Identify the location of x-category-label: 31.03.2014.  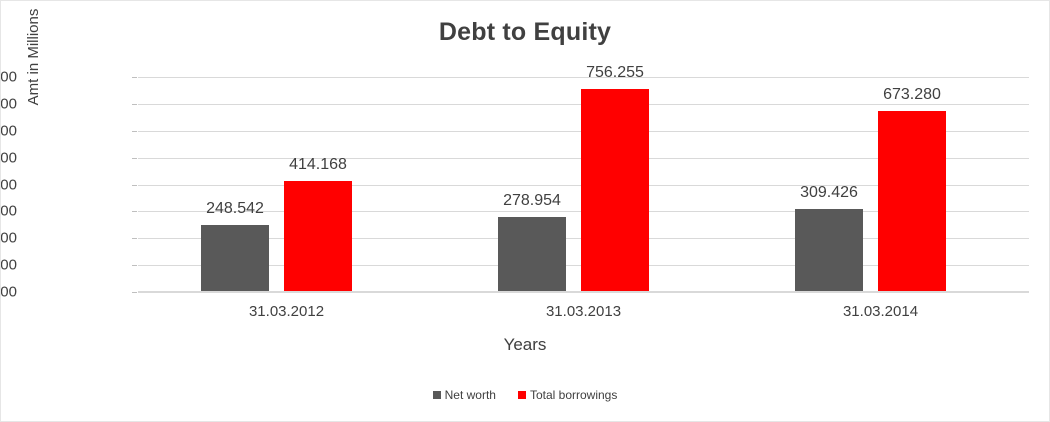
(880, 311).